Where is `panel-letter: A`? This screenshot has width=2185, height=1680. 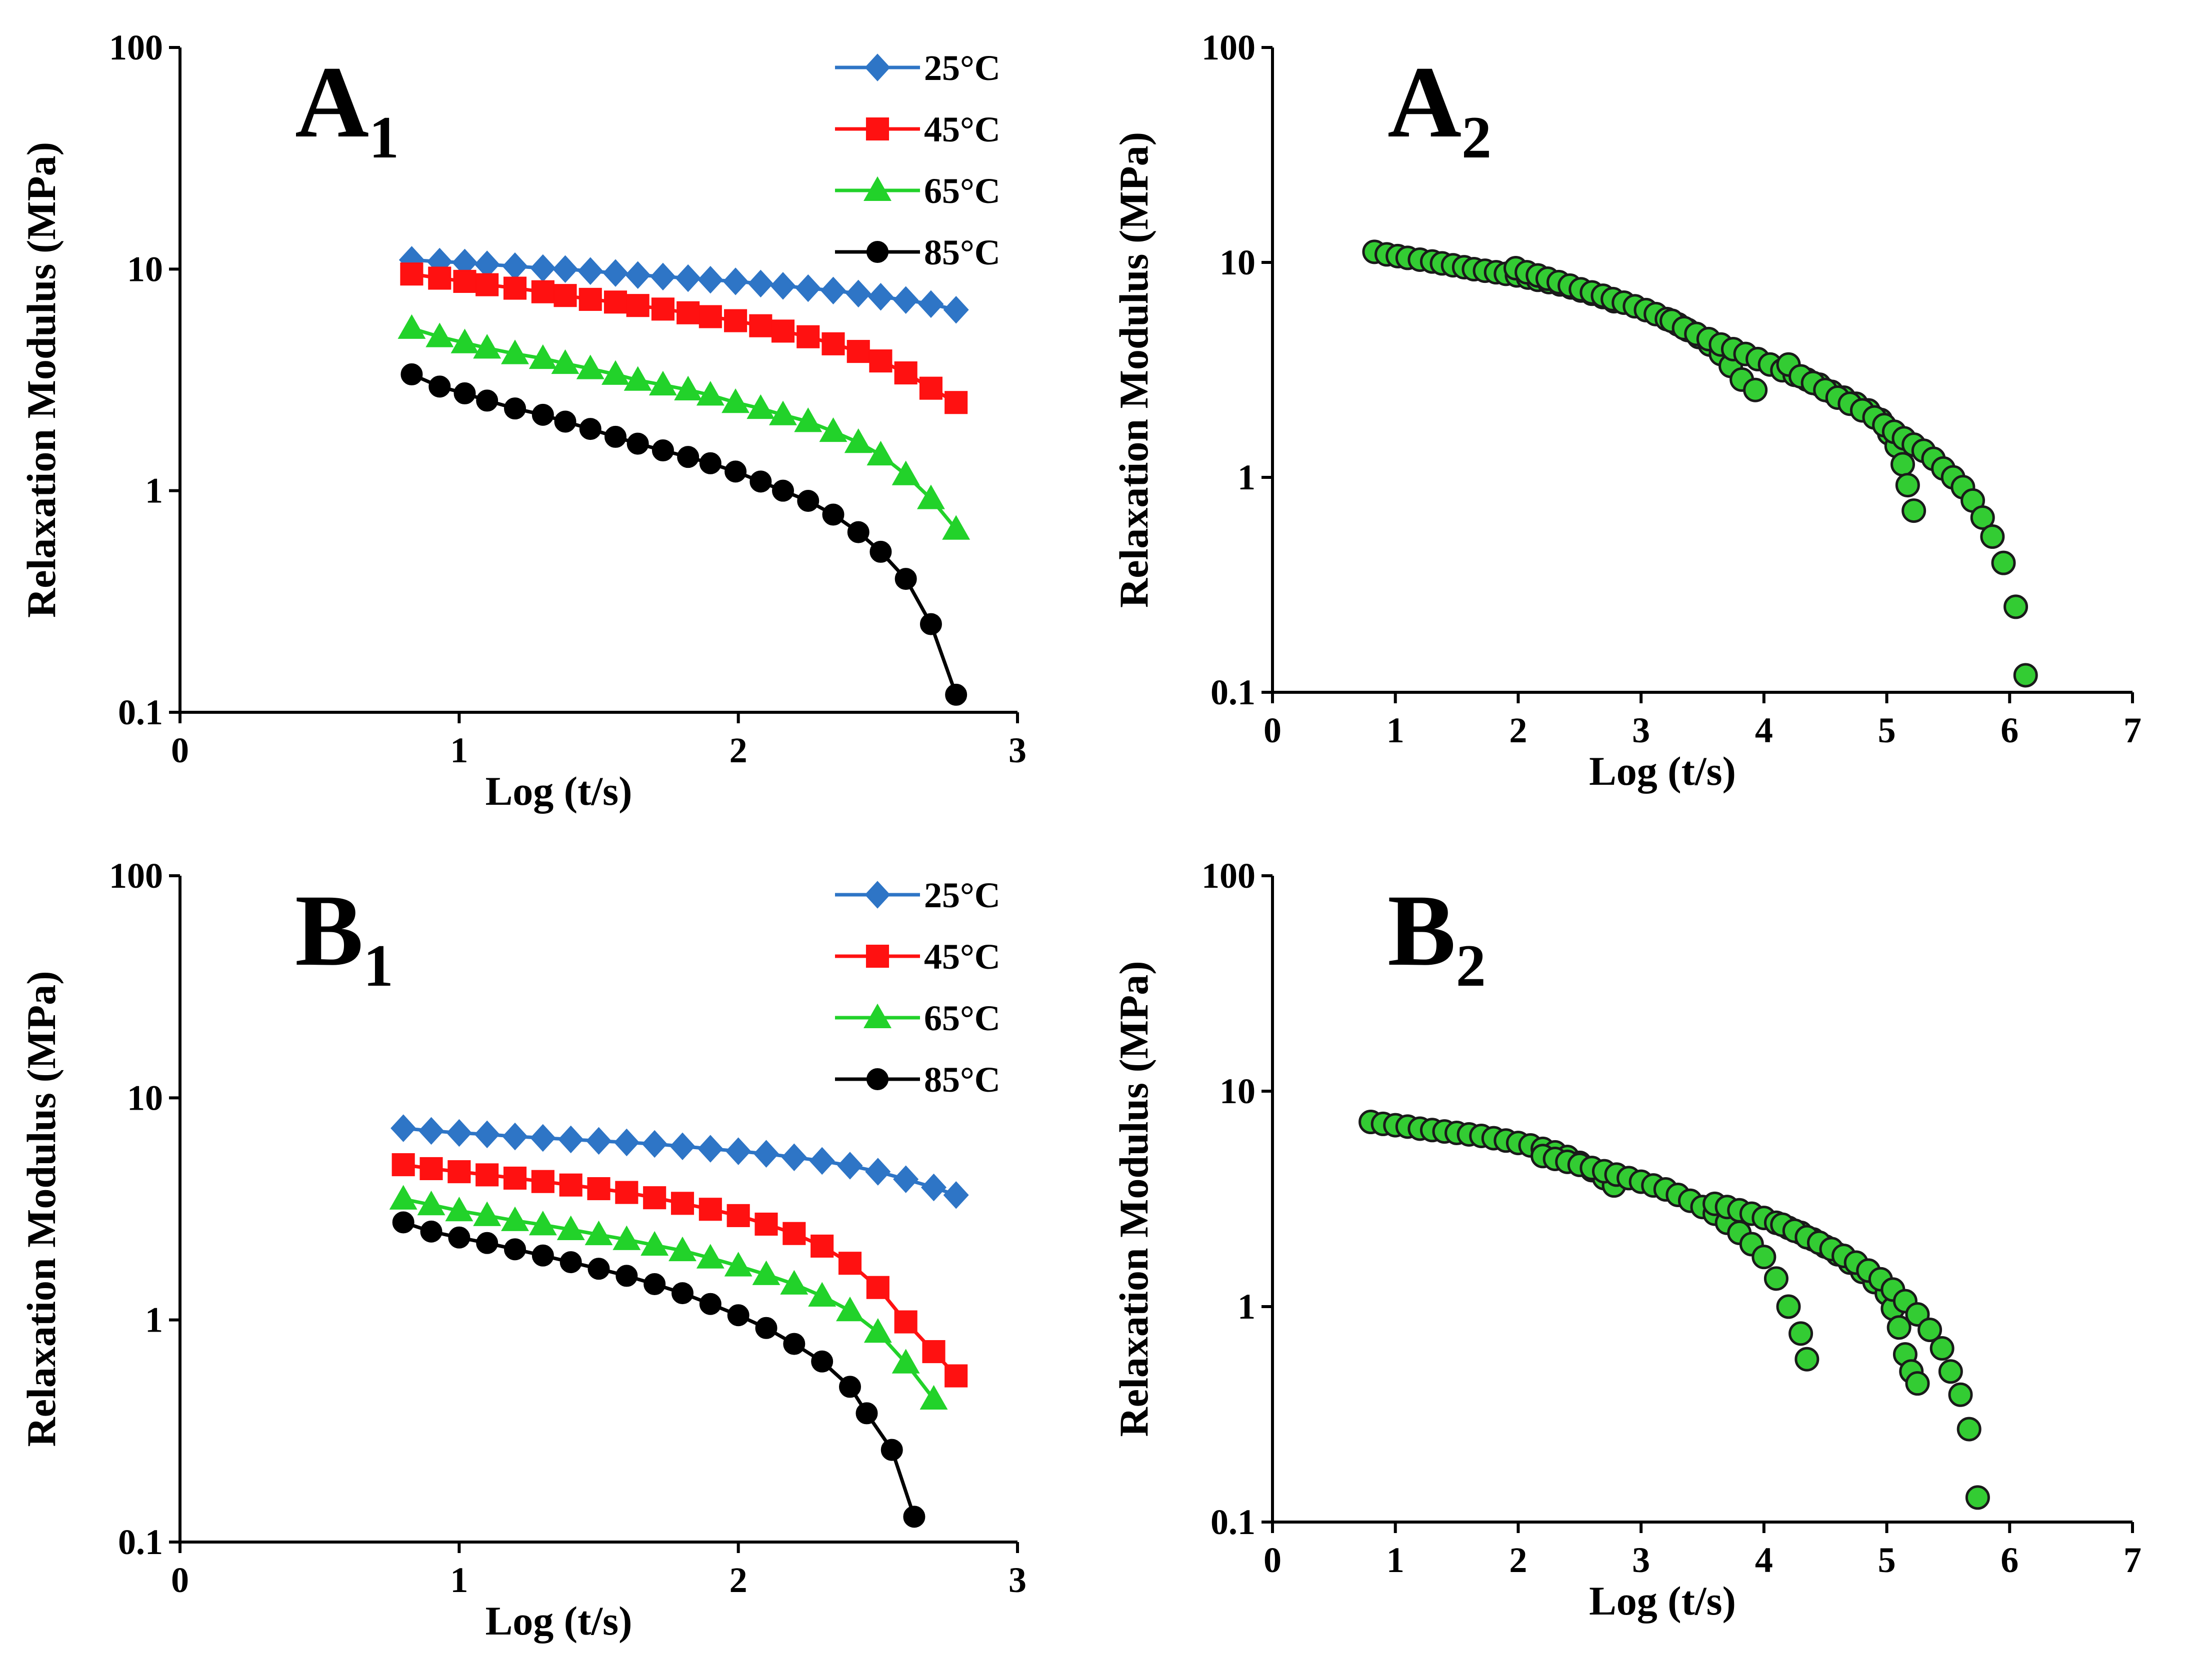
panel-letter: A is located at coordinates (1425, 102).